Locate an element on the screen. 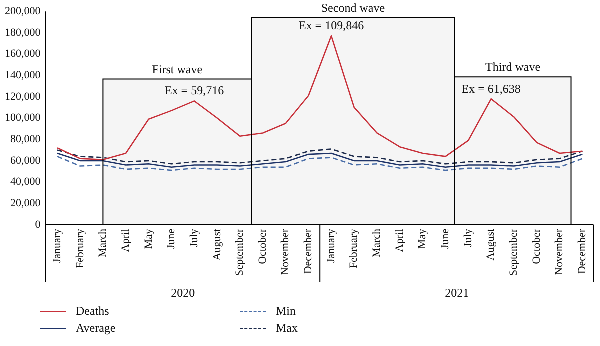 This screenshot has width=600, height=346. text: 2021 is located at coordinates (457, 293).